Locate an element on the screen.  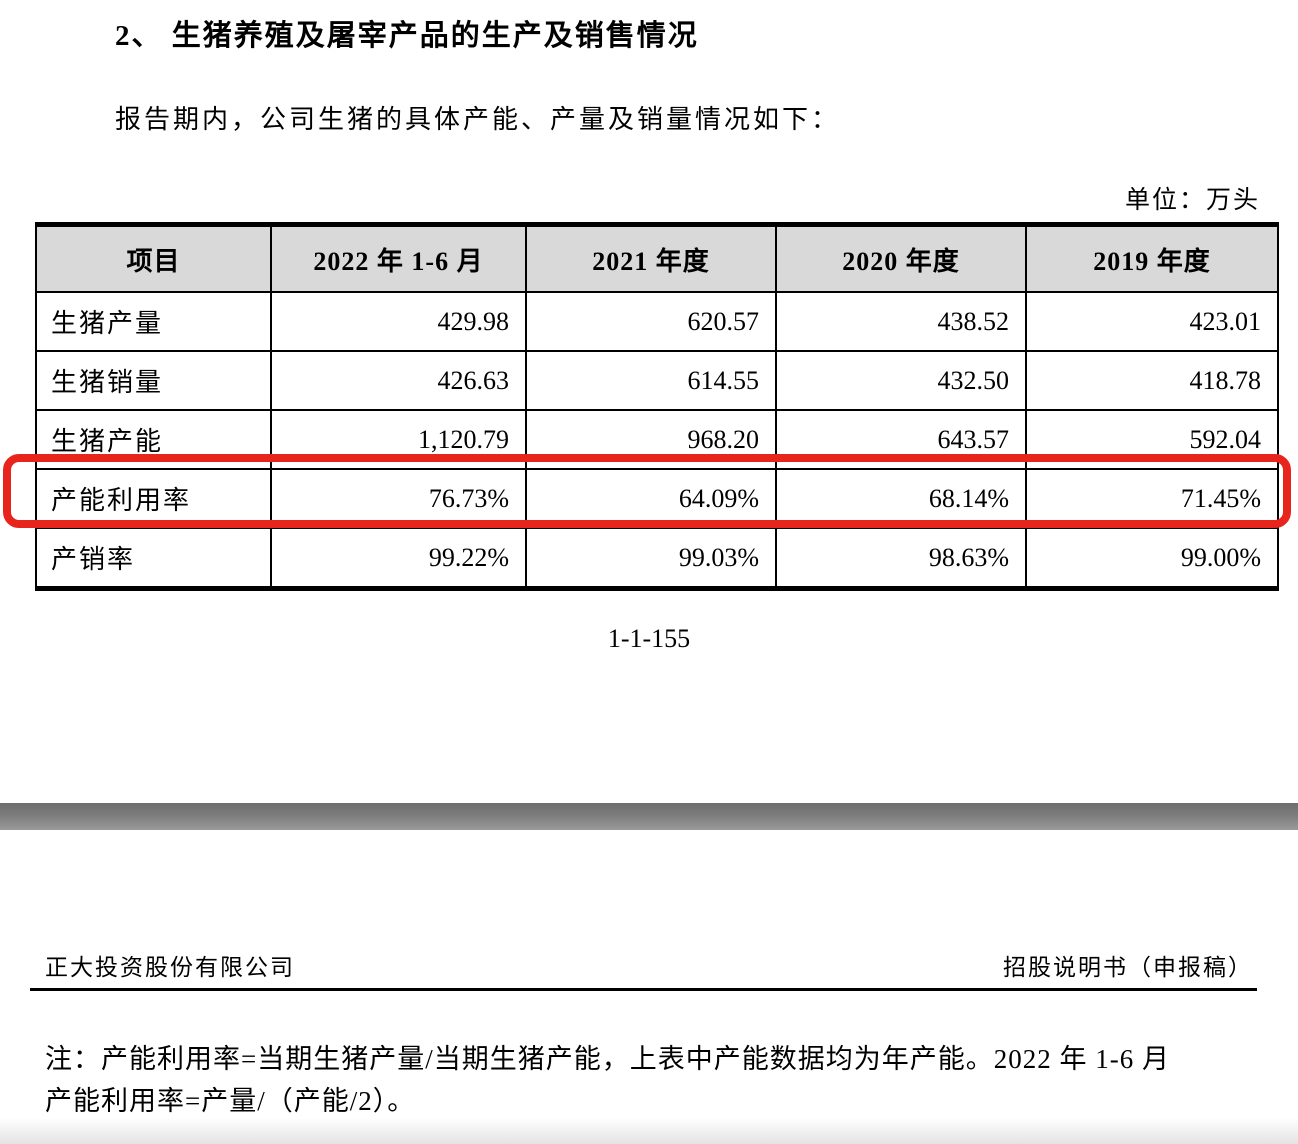
header-cell-2021: 2021 年度 is located at coordinates (651, 258).